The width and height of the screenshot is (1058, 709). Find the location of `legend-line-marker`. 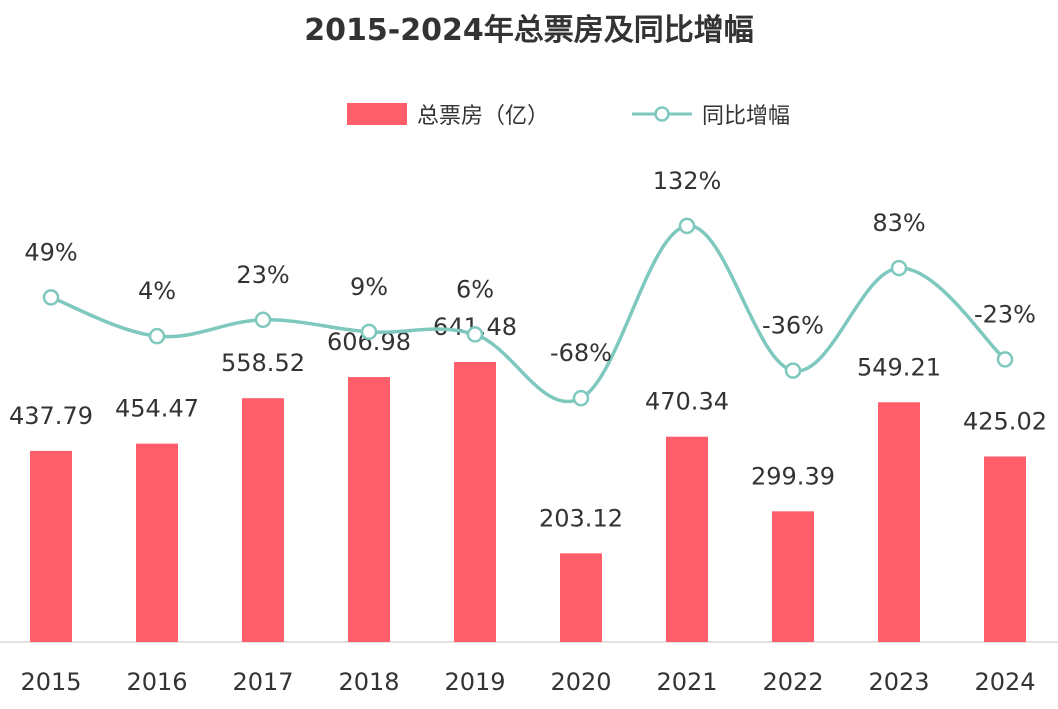

legend-line-marker is located at coordinates (662, 114).